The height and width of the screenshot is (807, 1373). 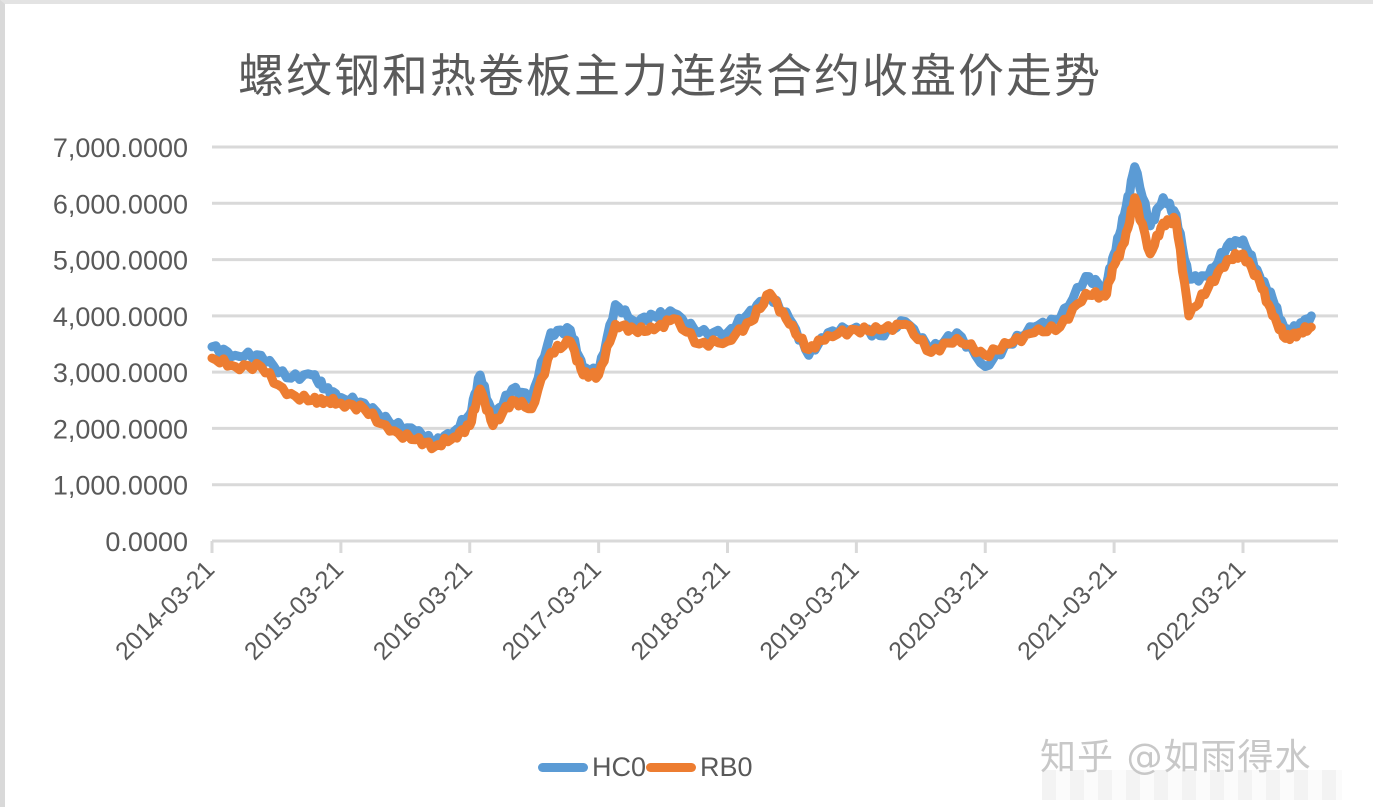 I want to click on x-tick-label: 2015-03-21, so click(x=294, y=610).